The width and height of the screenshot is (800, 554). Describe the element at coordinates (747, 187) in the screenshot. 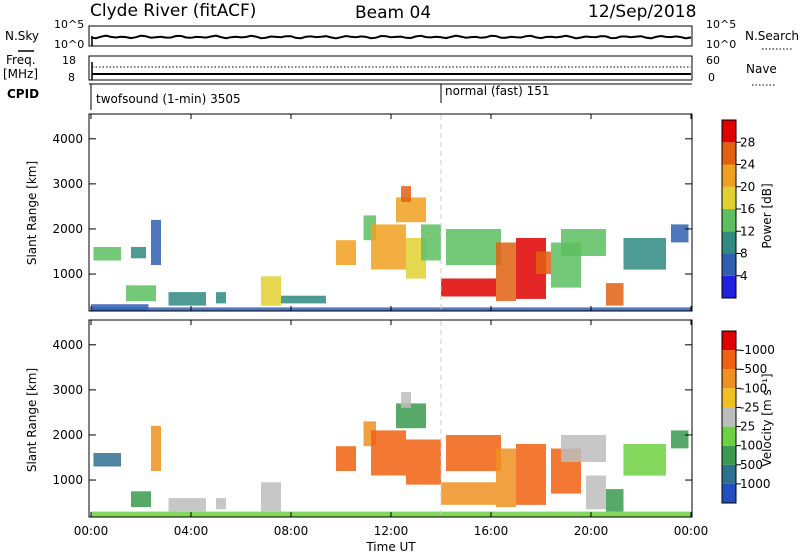

I see `colorbar-tick-label: 20` at that location.